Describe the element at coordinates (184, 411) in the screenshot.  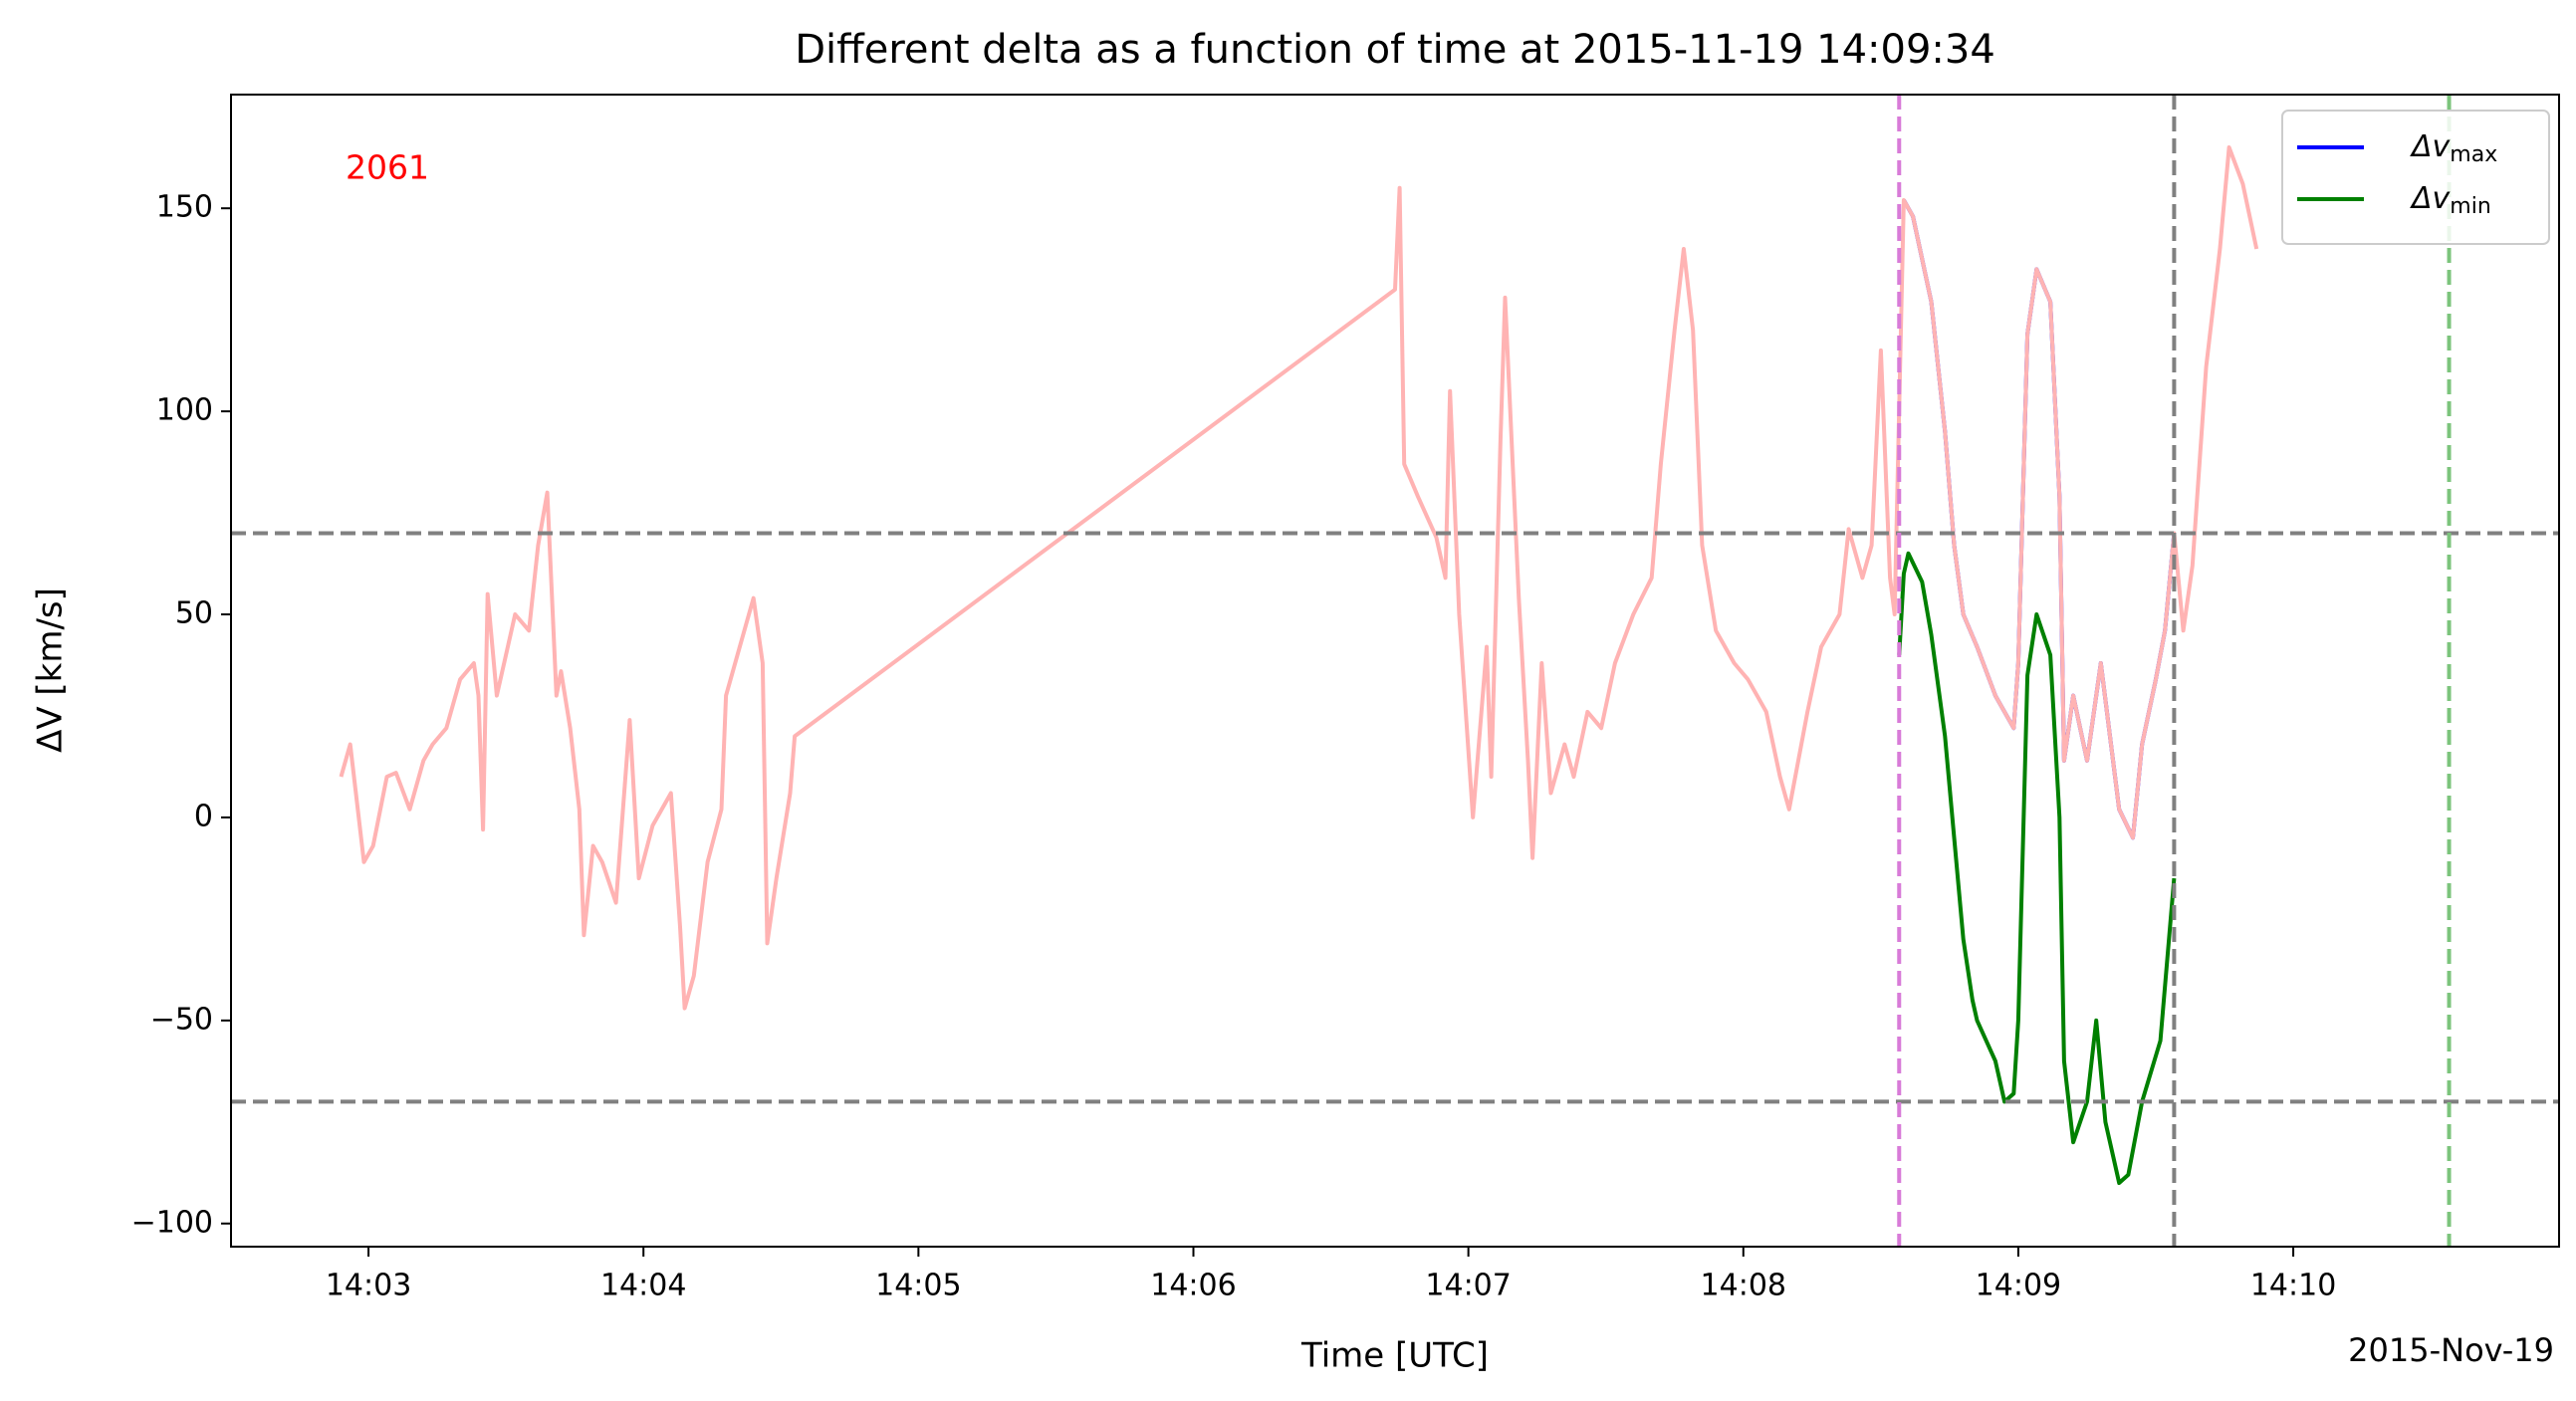
I see `y-tick-label: 100` at that location.